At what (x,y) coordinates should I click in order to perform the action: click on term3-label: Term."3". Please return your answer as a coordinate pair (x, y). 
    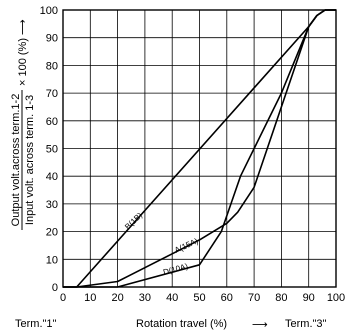
    Looking at the image, I should click on (306, 324).